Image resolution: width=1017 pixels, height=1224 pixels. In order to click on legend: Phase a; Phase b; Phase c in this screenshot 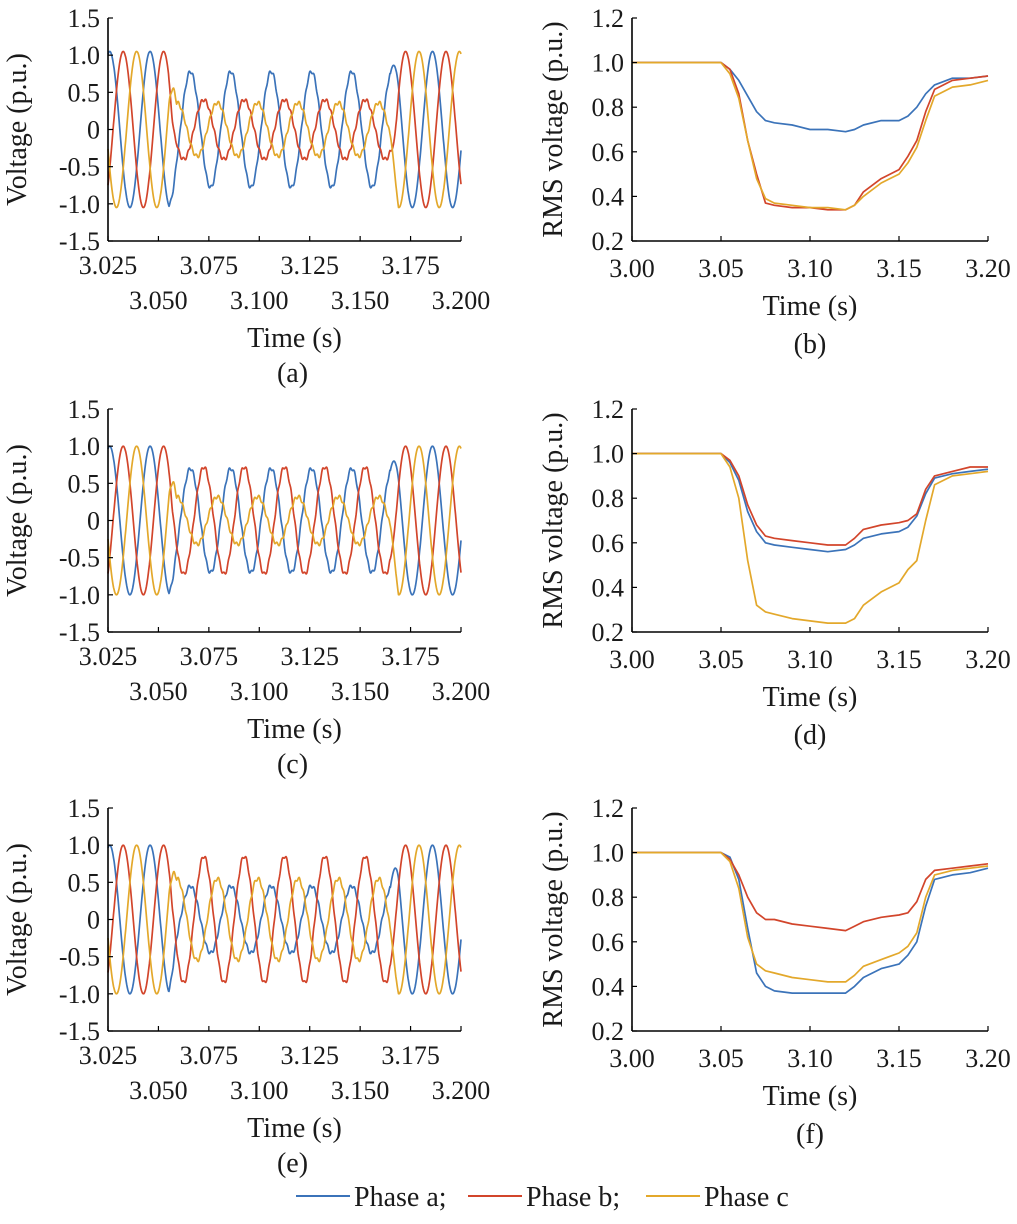, I will do `click(542, 1197)`.